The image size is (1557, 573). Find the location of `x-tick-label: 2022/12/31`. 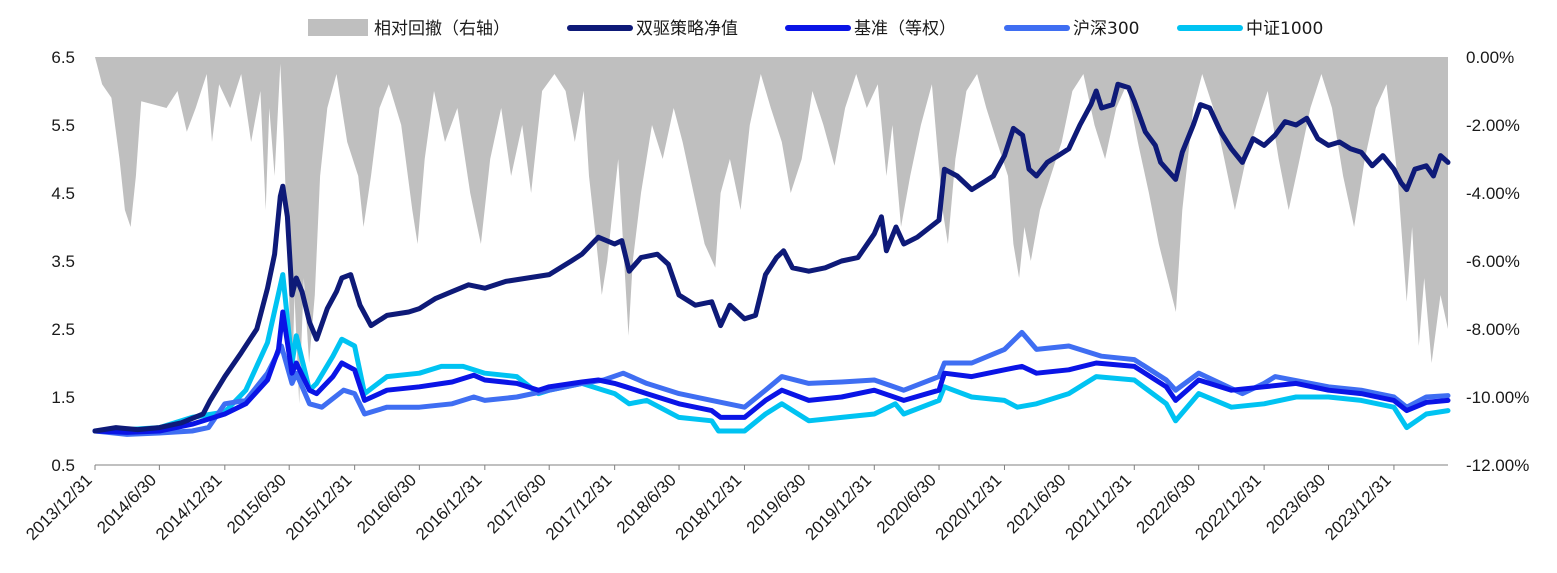

x-tick-label: 2022/12/31 is located at coordinates (1228, 507).